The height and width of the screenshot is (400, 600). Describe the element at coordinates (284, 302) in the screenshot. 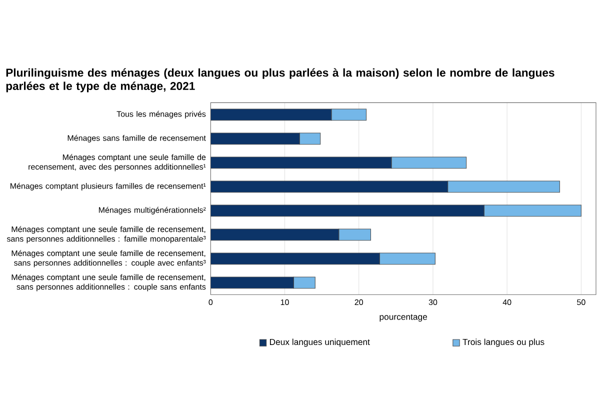

I see `x-tick-label: 10` at that location.